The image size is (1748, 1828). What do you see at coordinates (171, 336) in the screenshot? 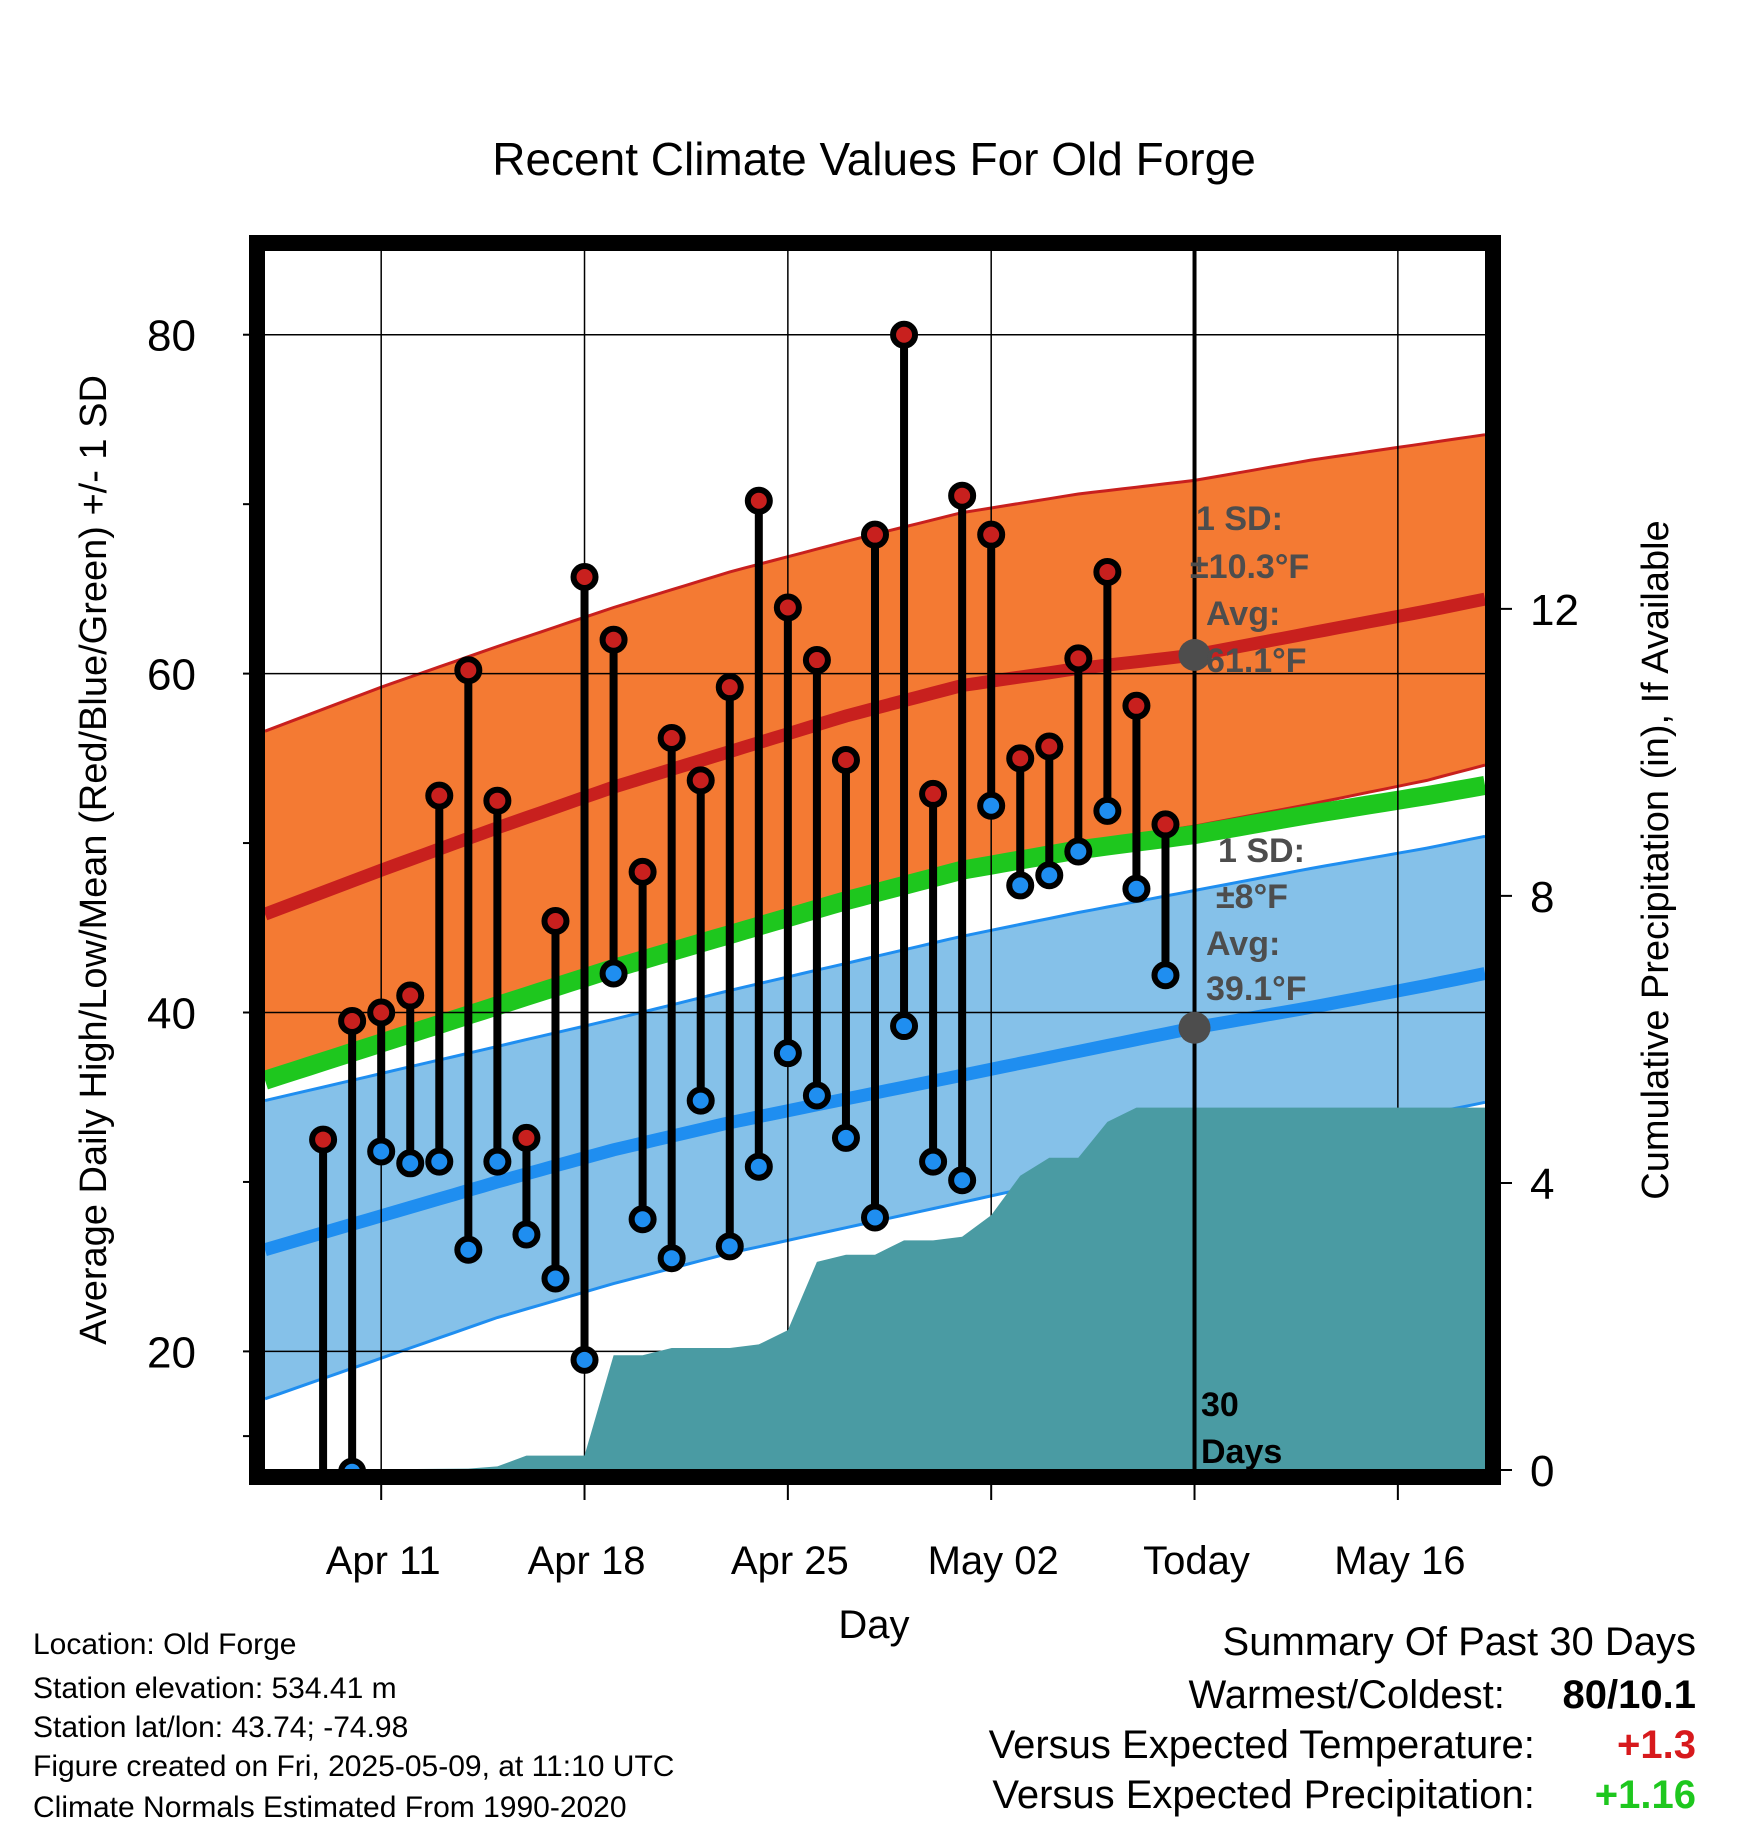
I see `y-tick-label-left: 80` at bounding box center [171, 336].